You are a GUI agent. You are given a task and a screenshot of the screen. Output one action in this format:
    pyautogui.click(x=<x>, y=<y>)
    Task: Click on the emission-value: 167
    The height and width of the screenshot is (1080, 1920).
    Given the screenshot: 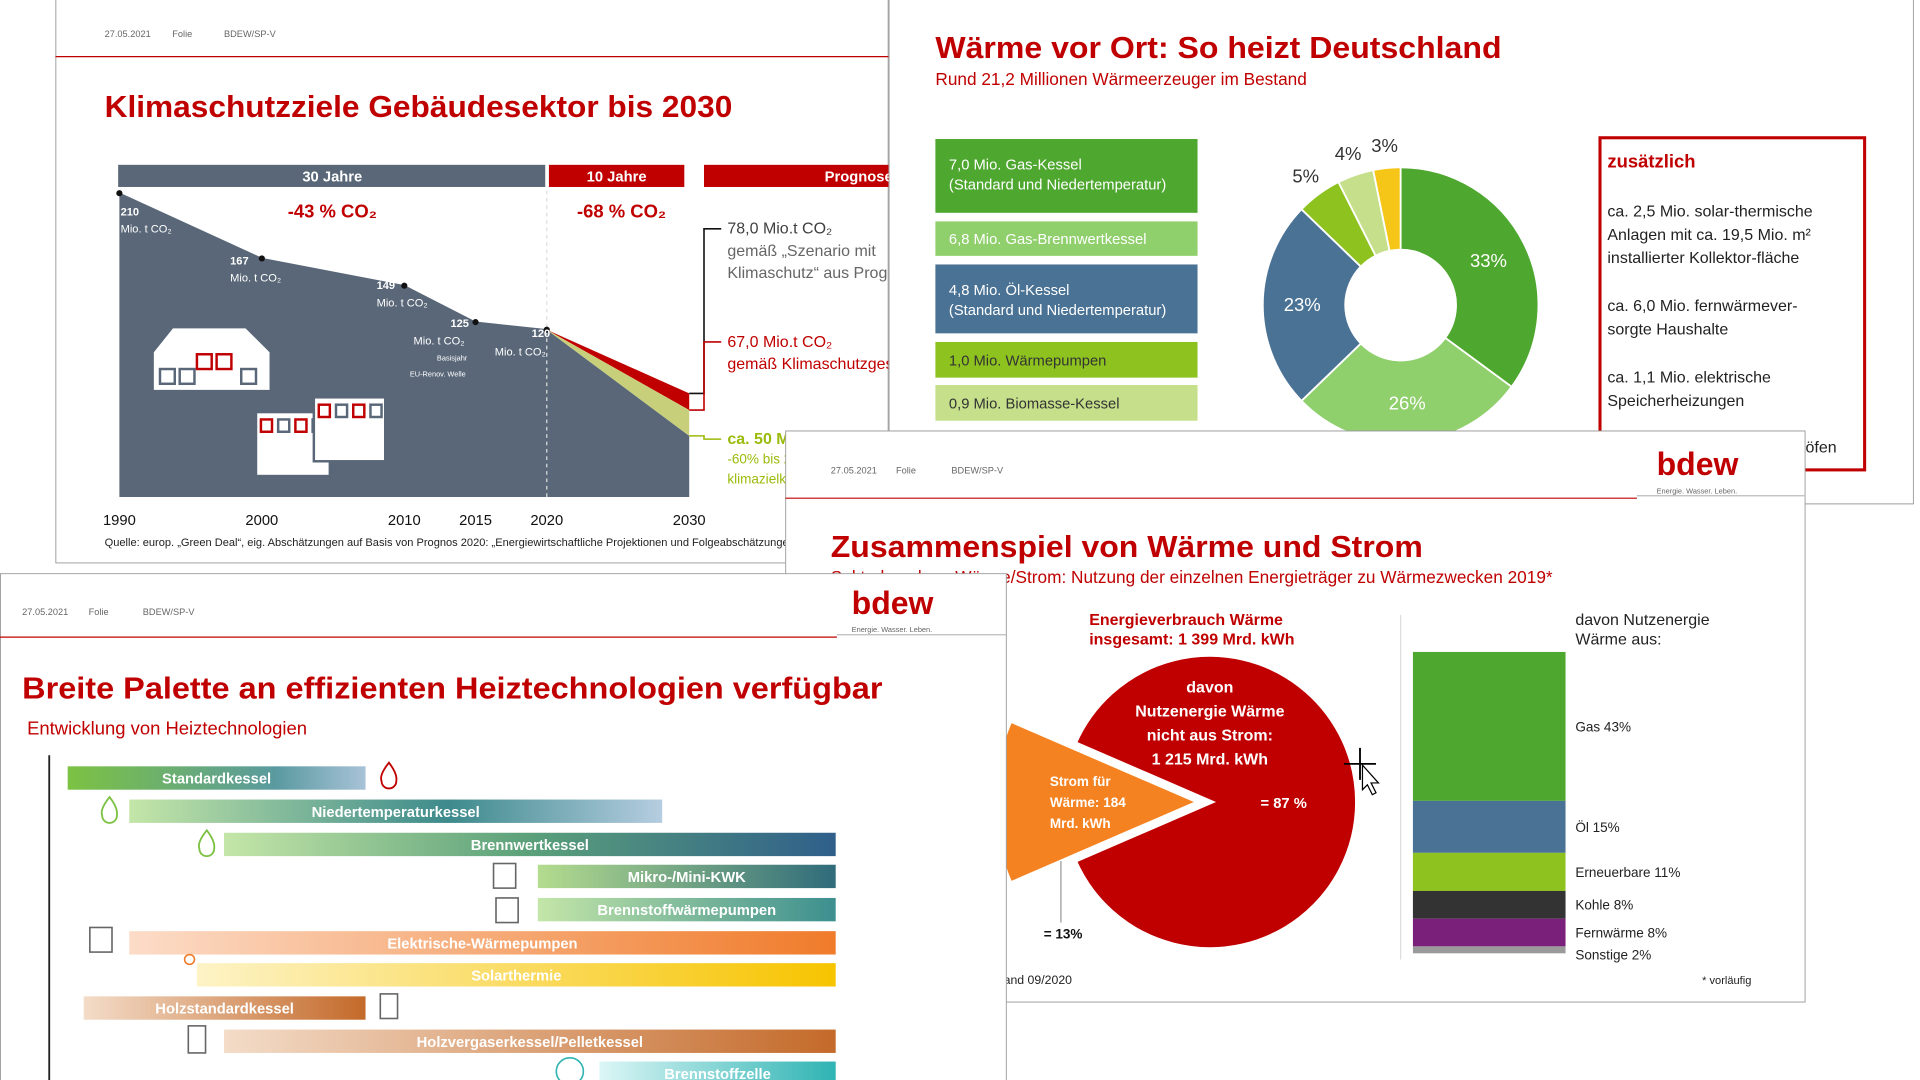 What is the action you would take?
    pyautogui.click(x=239, y=261)
    